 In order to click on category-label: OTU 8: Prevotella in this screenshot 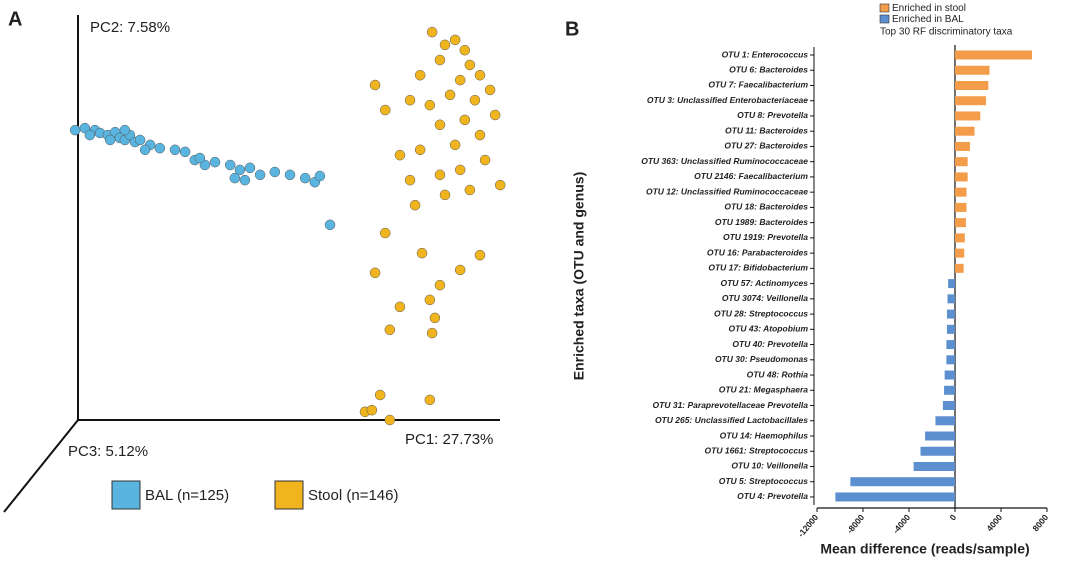, I will do `click(772, 115)`.